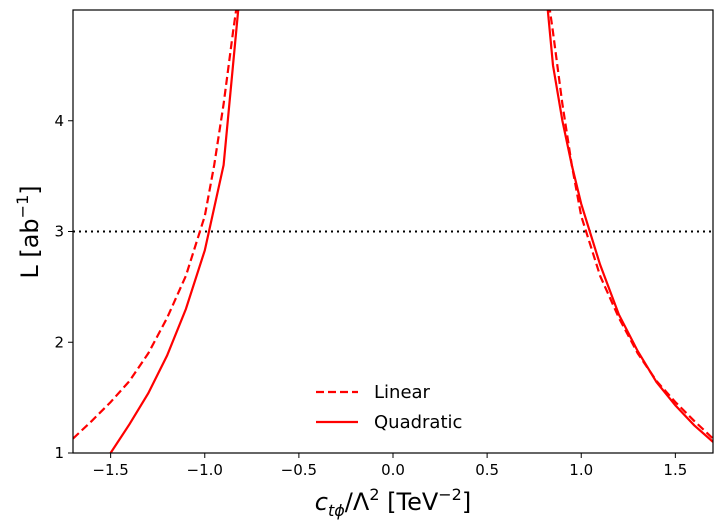 The height and width of the screenshot is (522, 715). I want to click on legend-label-quadratic: Quadratic, so click(418, 422).